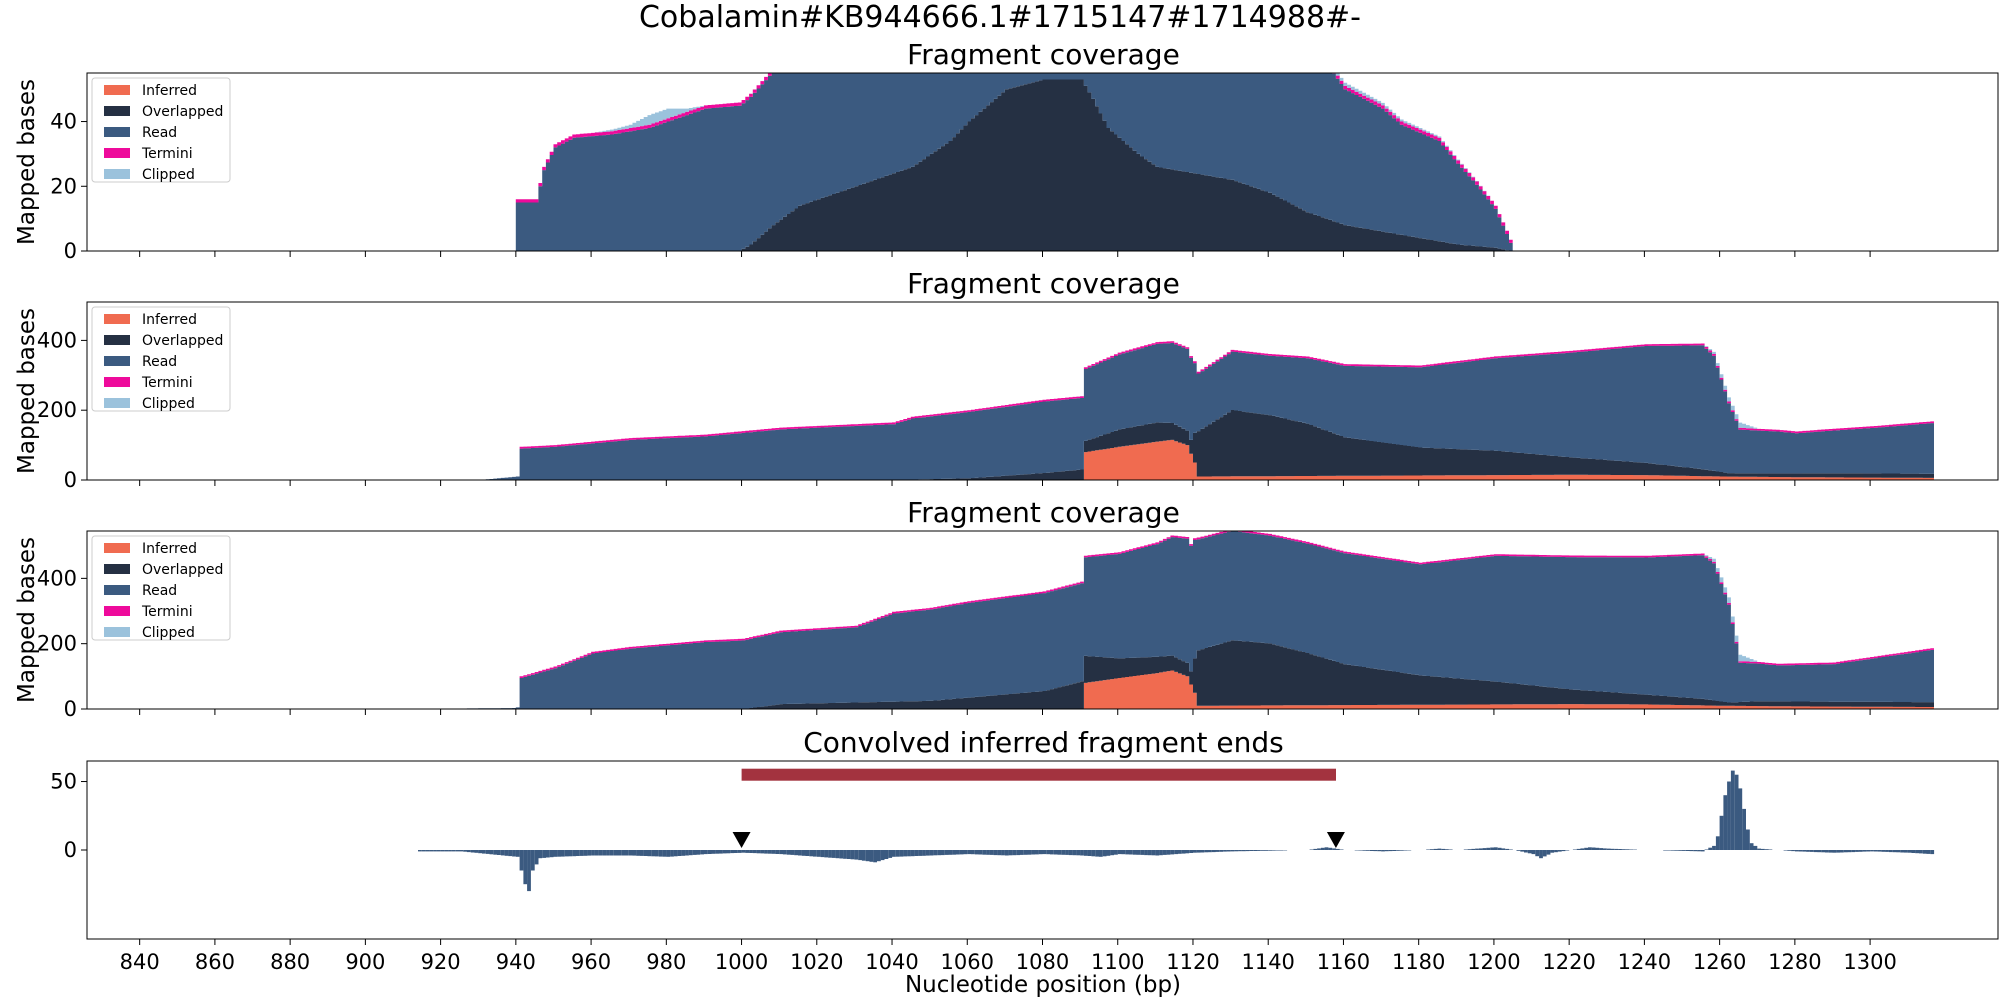 The width and height of the screenshot is (2000, 1000). What do you see at coordinates (1014, 162) in the screenshot?
I see `series-read` at bounding box center [1014, 162].